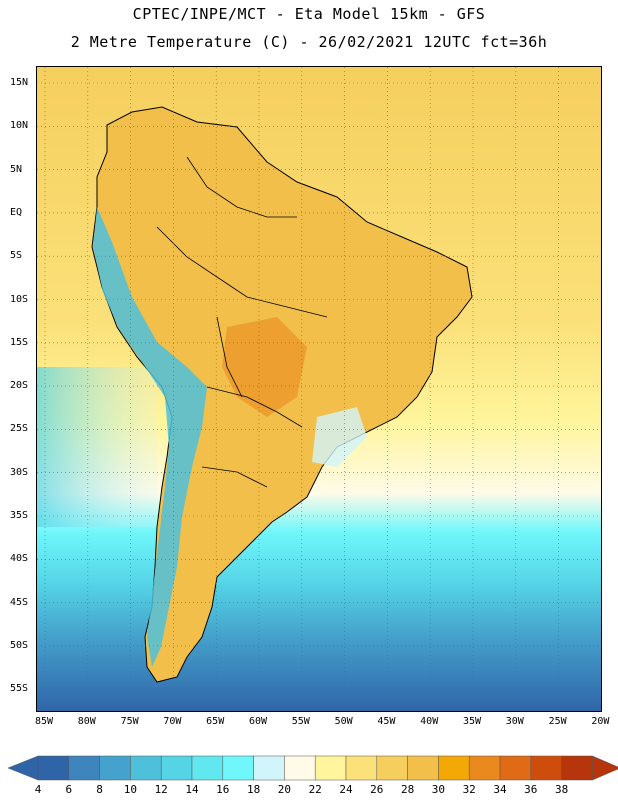 This screenshot has height=800, width=618. What do you see at coordinates (19, 342) in the screenshot?
I see `lat-label: 15S` at bounding box center [19, 342].